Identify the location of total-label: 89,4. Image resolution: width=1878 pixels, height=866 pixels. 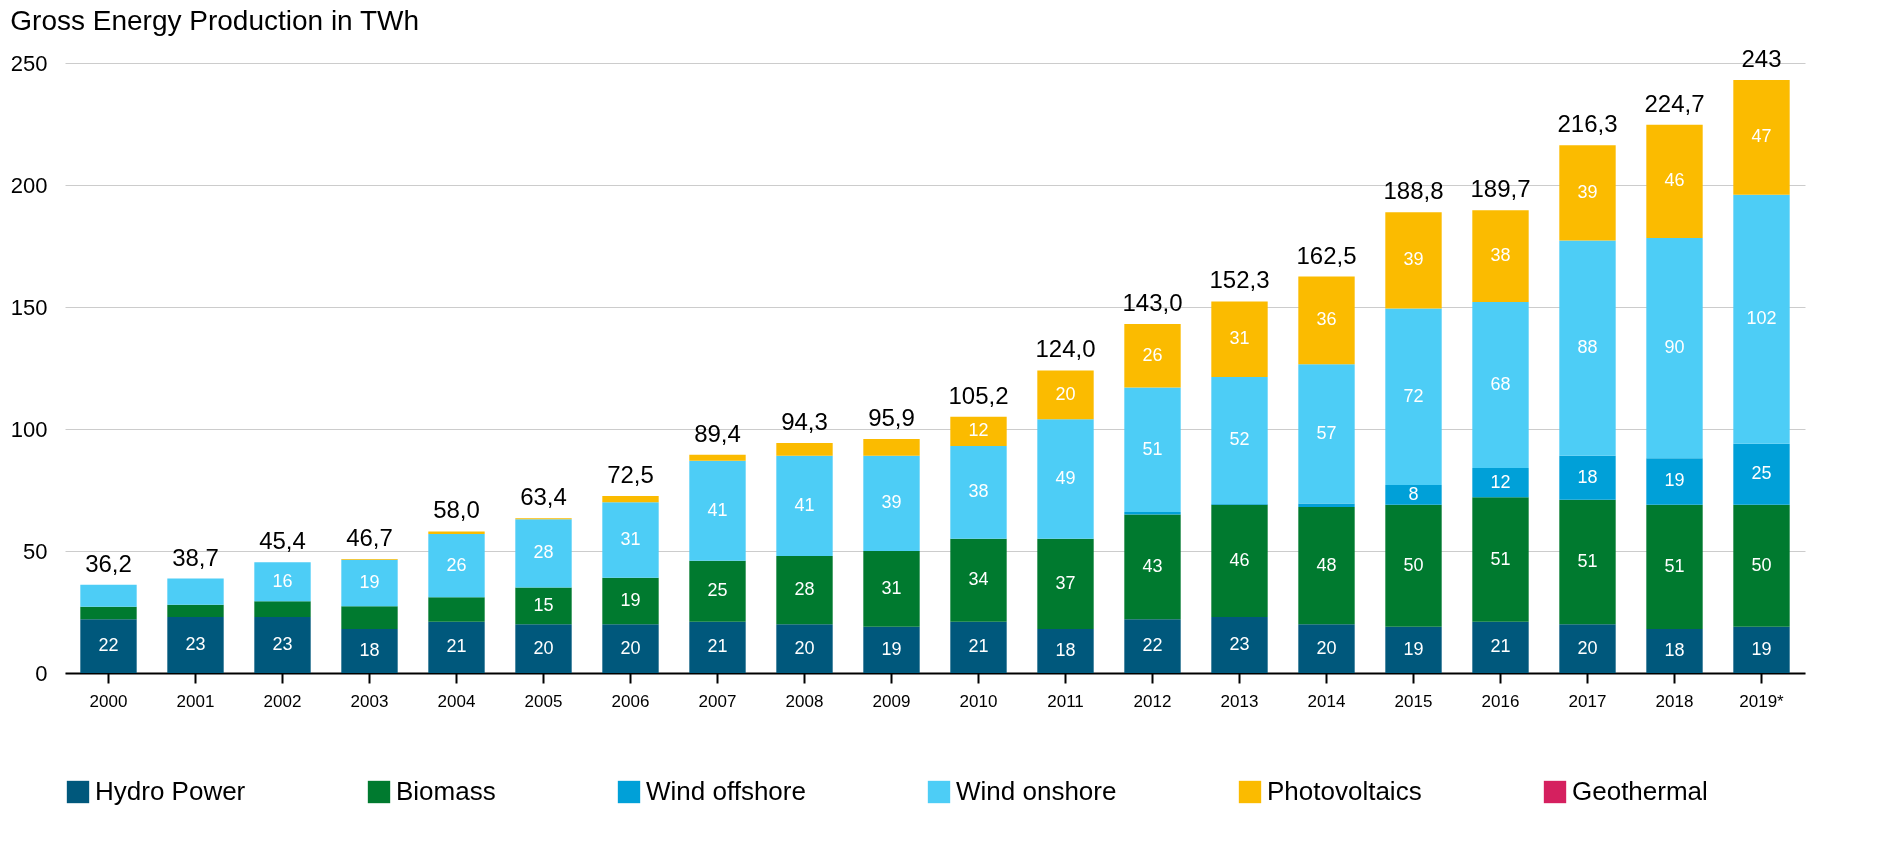
(717, 433).